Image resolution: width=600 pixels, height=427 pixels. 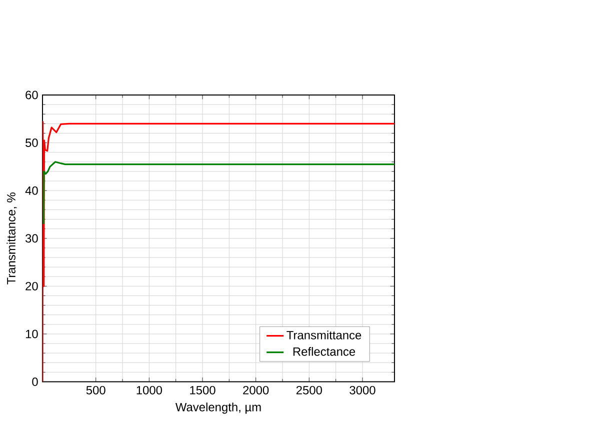 I want to click on y-tick-label: 30, so click(x=31, y=238).